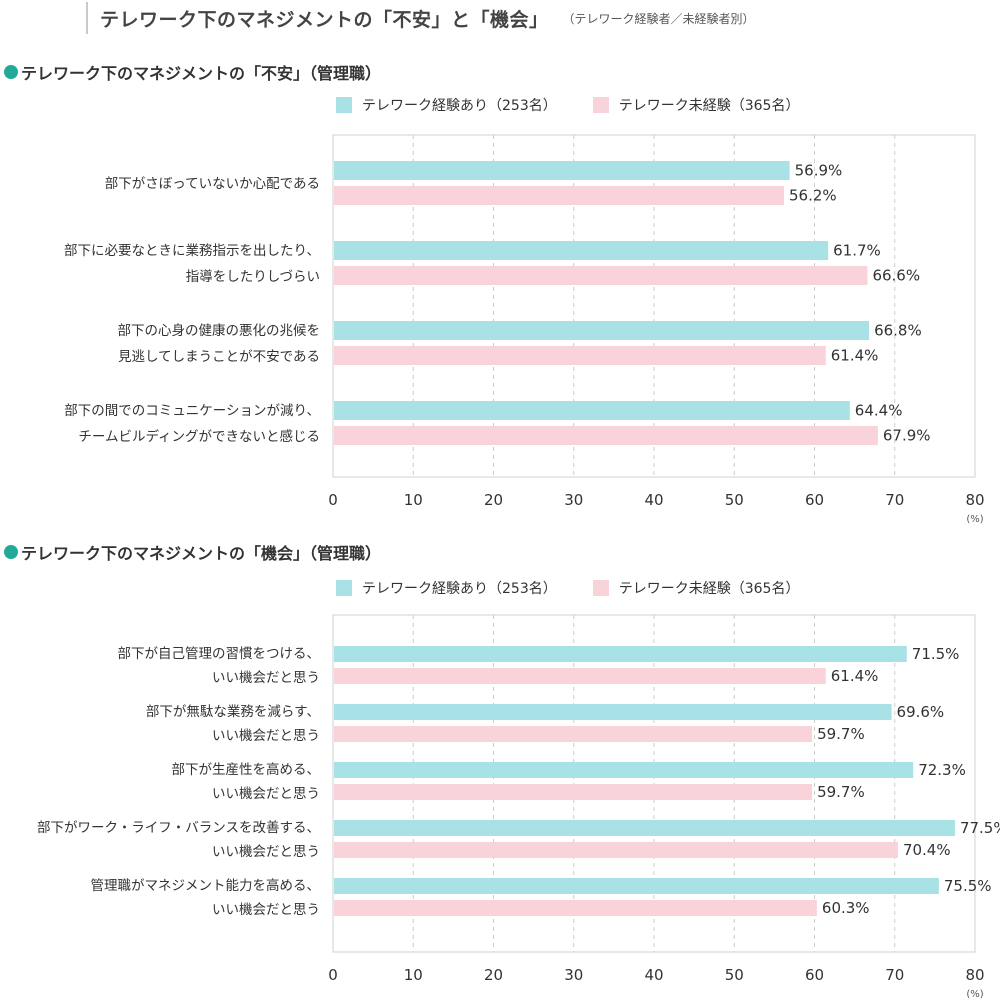 This screenshot has width=1000, height=1001. What do you see at coordinates (968, 886) in the screenshot?
I see `value-label: 75.5%` at bounding box center [968, 886].